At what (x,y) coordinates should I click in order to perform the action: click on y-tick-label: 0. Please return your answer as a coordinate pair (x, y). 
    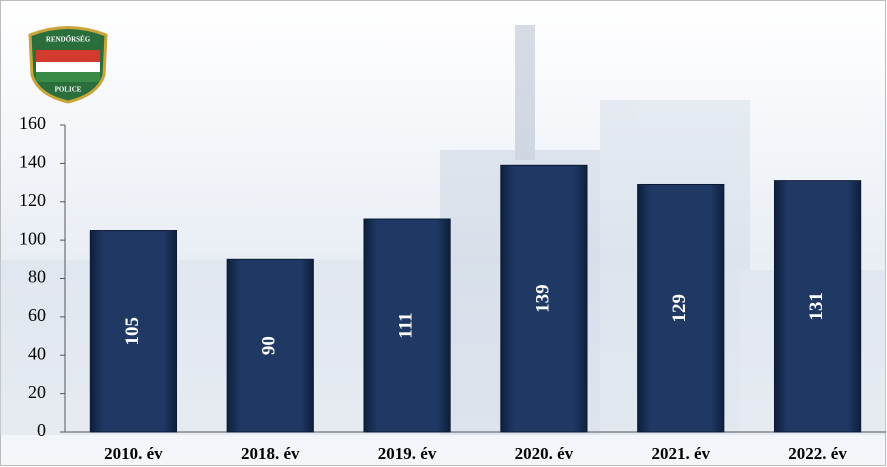
    Looking at the image, I should click on (41, 430).